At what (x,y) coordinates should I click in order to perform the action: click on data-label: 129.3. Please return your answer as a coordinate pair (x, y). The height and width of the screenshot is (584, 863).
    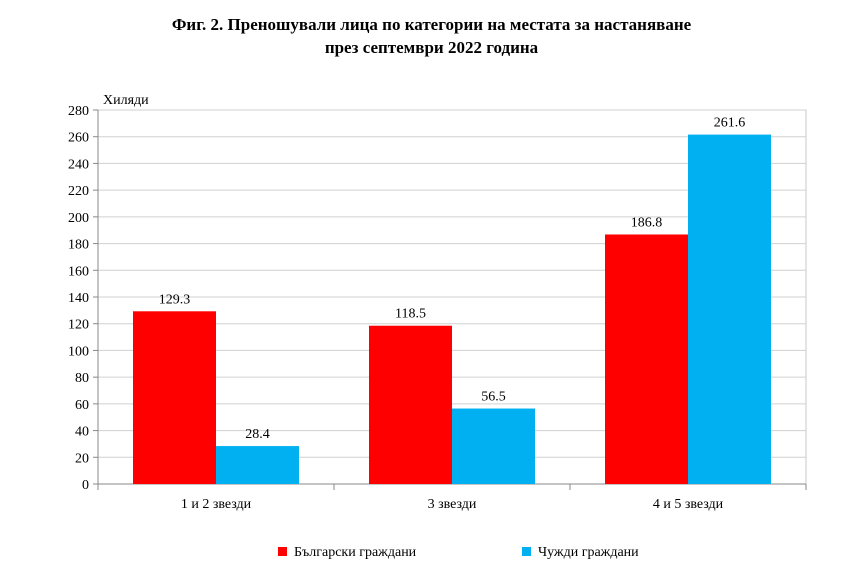
    Looking at the image, I should click on (175, 299).